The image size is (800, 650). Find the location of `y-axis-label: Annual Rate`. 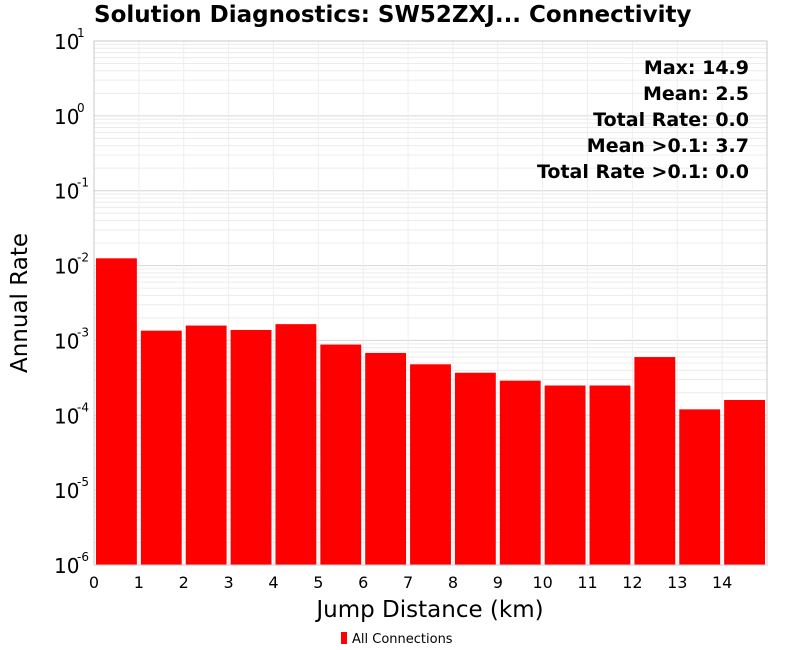

y-axis-label: Annual Rate is located at coordinates (20, 303).